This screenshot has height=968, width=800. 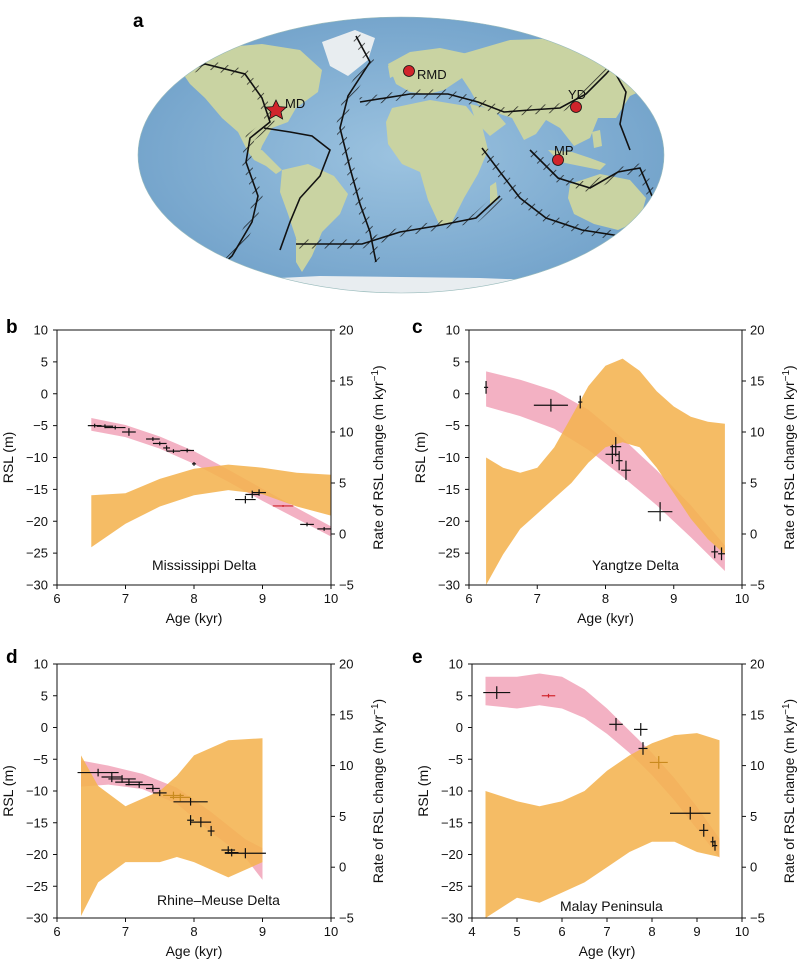 What do you see at coordinates (516, 931) in the screenshot?
I see `x-tick-label: 5` at bounding box center [516, 931].